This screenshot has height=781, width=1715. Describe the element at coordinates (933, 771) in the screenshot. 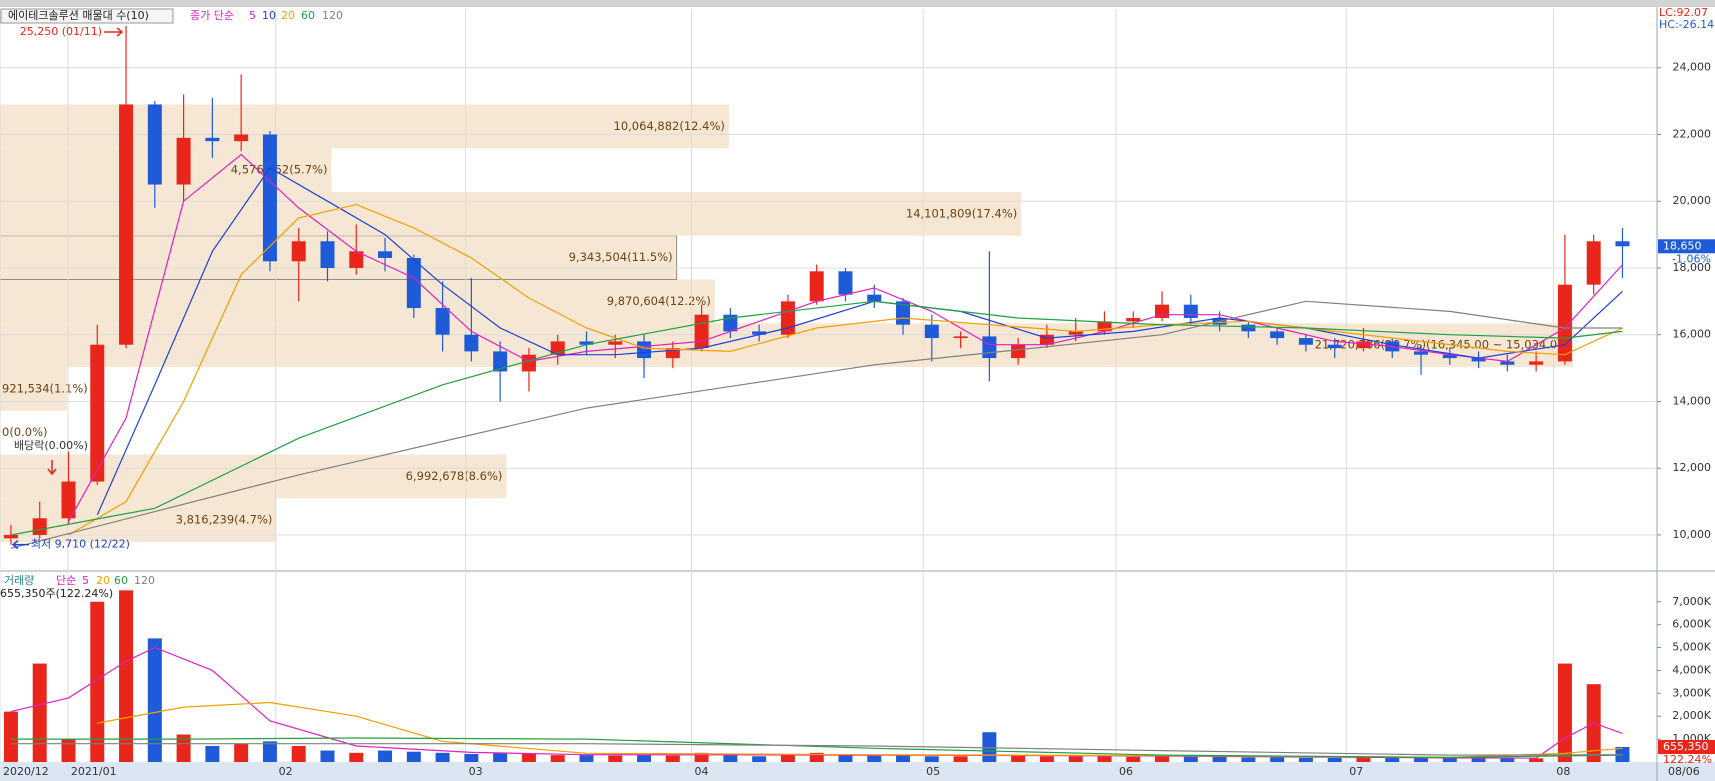

I see `x-tick-label: 05` at that location.